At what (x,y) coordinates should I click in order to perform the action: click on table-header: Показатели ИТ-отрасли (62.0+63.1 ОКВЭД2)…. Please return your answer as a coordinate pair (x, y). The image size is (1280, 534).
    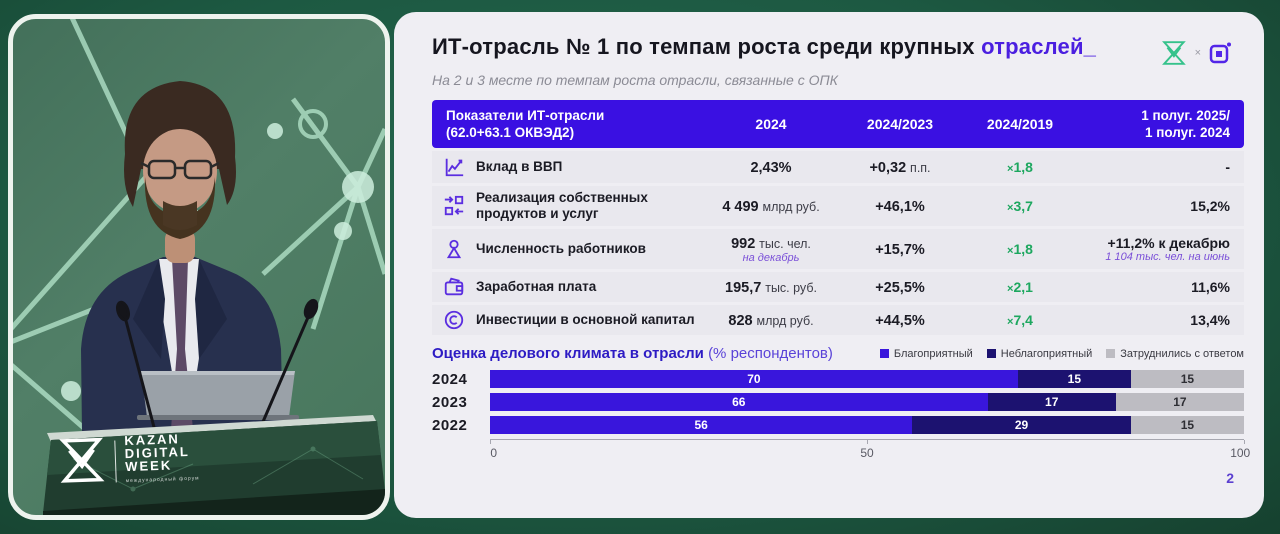
    Looking at the image, I should click on (838, 124).